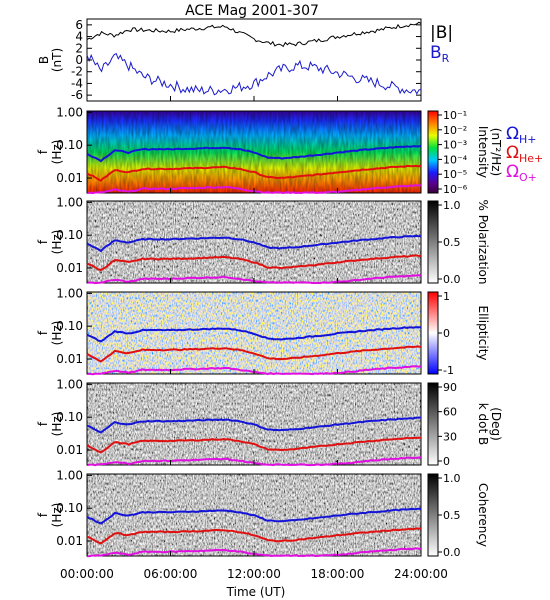 The height and width of the screenshot is (600, 550). What do you see at coordinates (455, 189) in the screenshot?
I see `colorbar-tick-label: 10⁻⁶` at bounding box center [455, 189].